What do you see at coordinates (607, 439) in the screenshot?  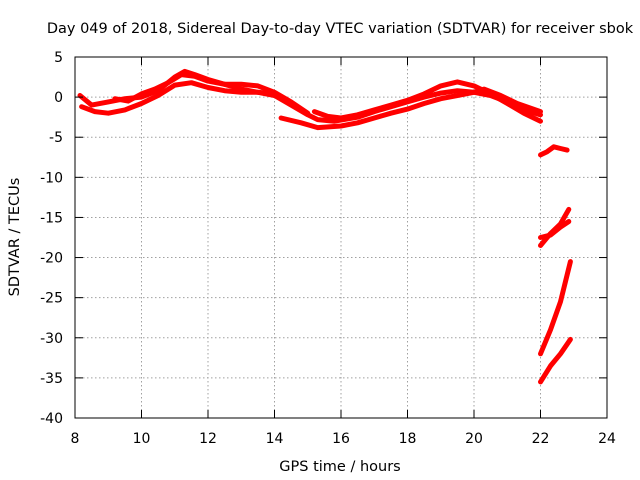 I see `x-tick-label: 24` at bounding box center [607, 439].